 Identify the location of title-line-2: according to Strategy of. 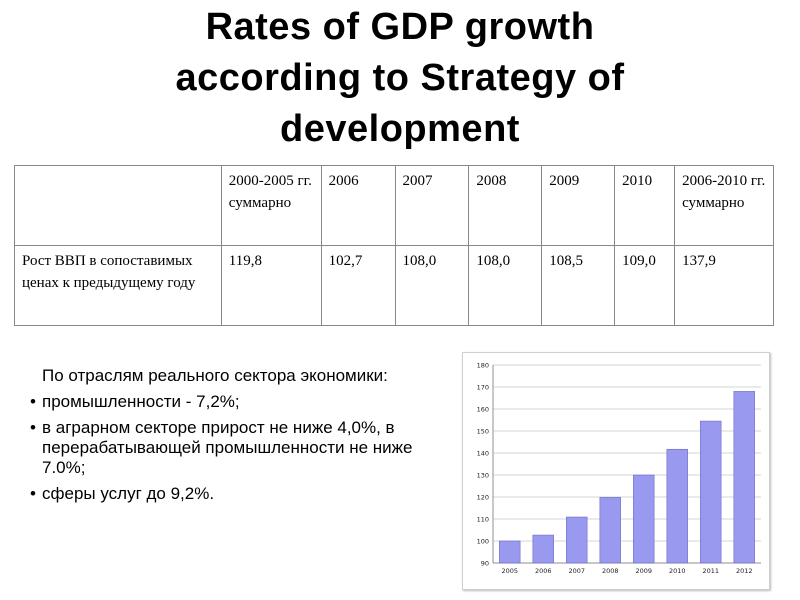
(400, 78).